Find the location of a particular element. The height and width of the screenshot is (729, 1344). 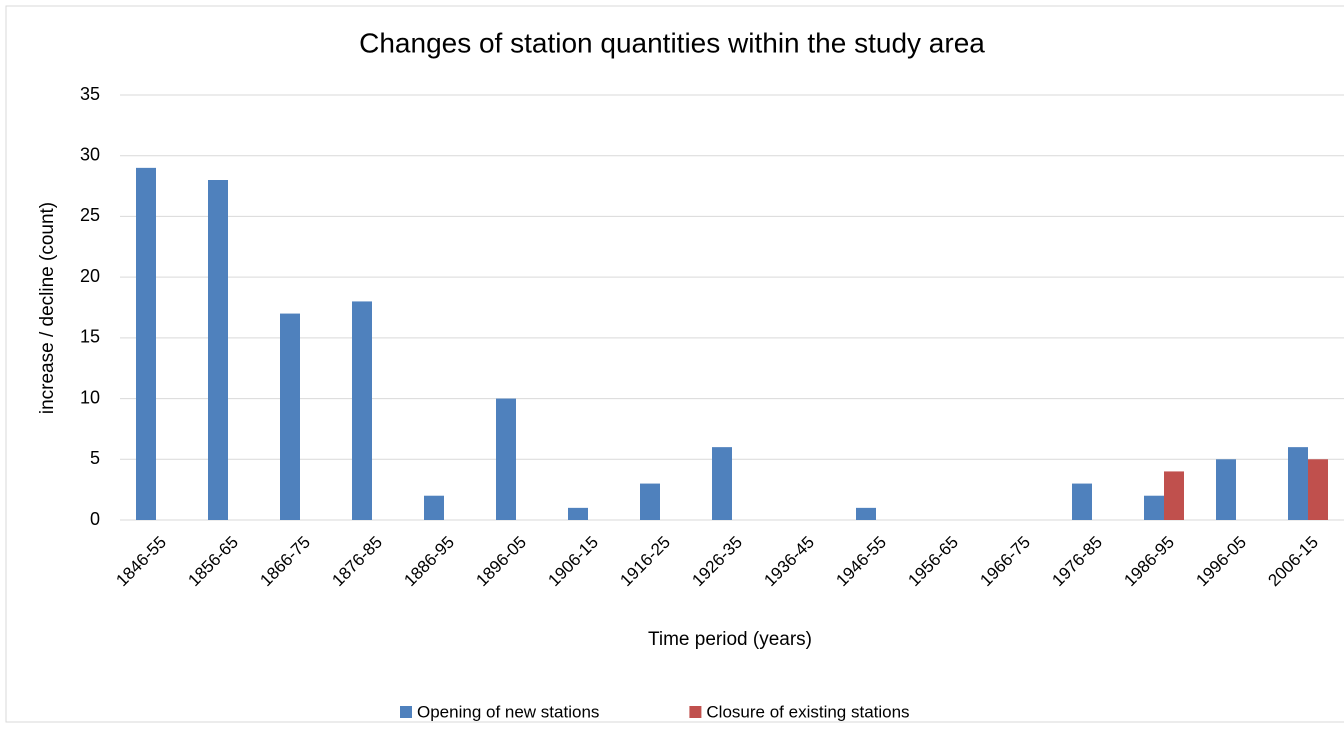

x-axis-title: Time period (years) is located at coordinates (730, 639).